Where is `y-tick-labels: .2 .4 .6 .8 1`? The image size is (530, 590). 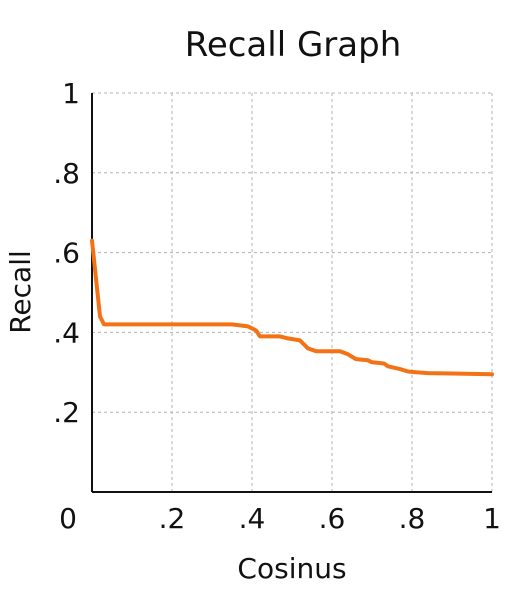 y-tick-labels: .2 .4 .6 .8 1 is located at coordinates (66, 253).